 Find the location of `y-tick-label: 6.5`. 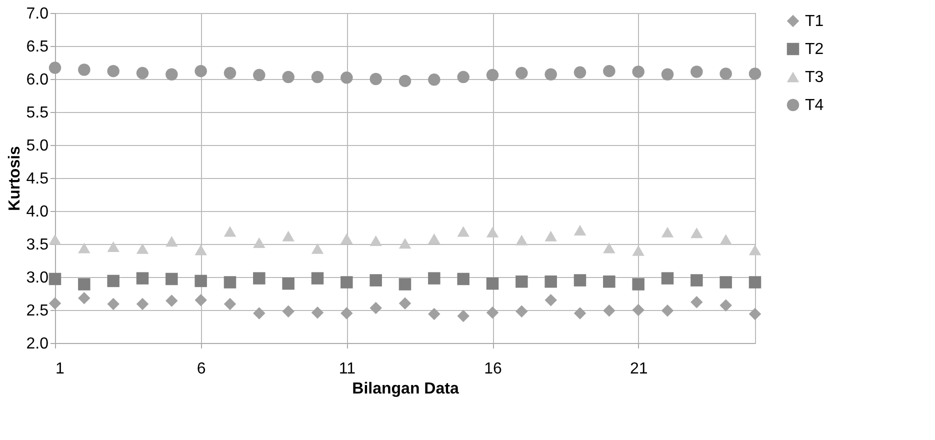

y-tick-label: 6.5 is located at coordinates (37, 47).